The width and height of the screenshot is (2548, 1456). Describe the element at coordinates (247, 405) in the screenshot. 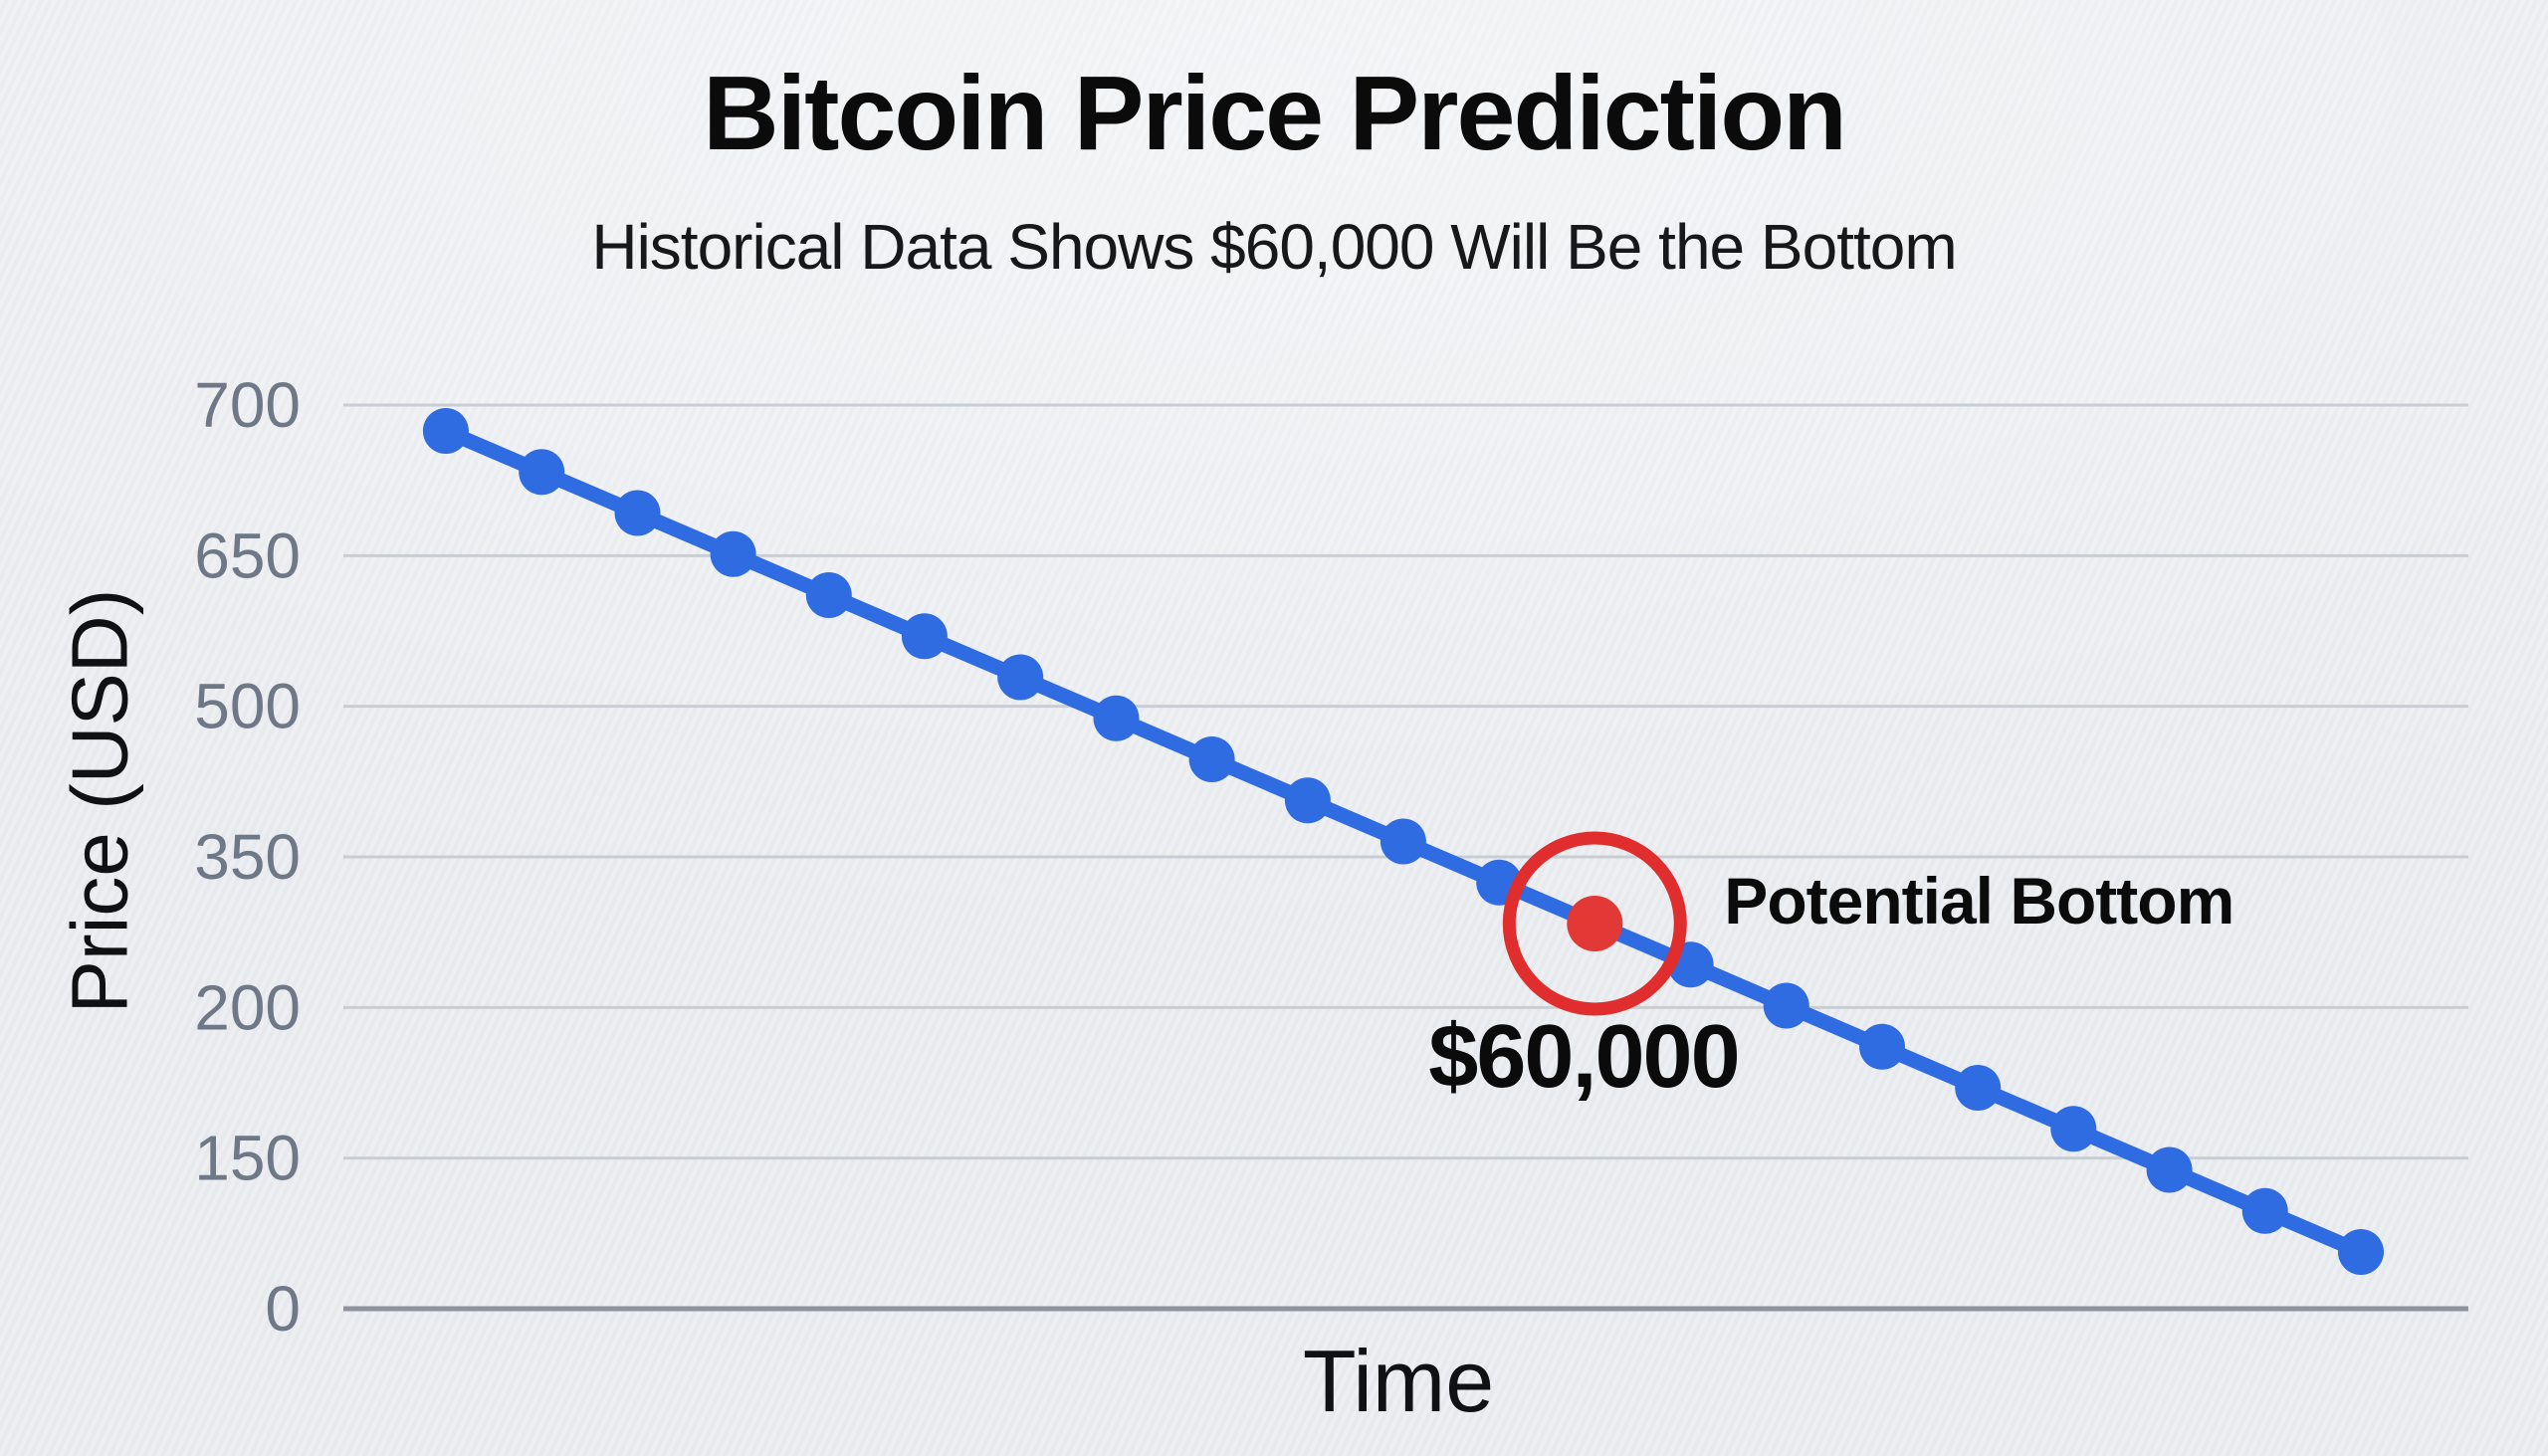

I see `y-tick-label: 700` at that location.